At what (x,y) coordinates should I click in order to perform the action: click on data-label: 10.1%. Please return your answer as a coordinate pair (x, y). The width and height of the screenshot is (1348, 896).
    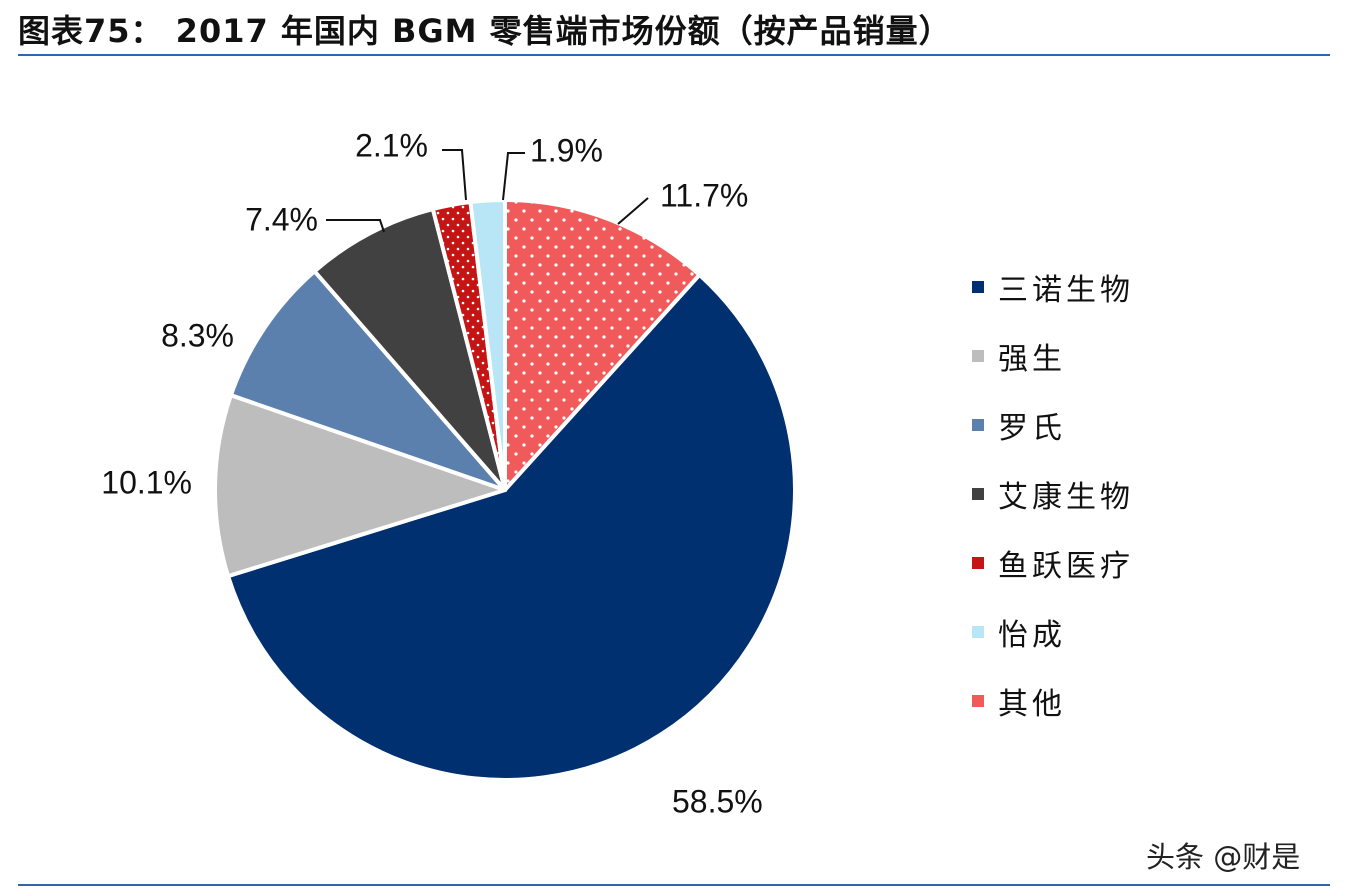
    Looking at the image, I should click on (146, 482).